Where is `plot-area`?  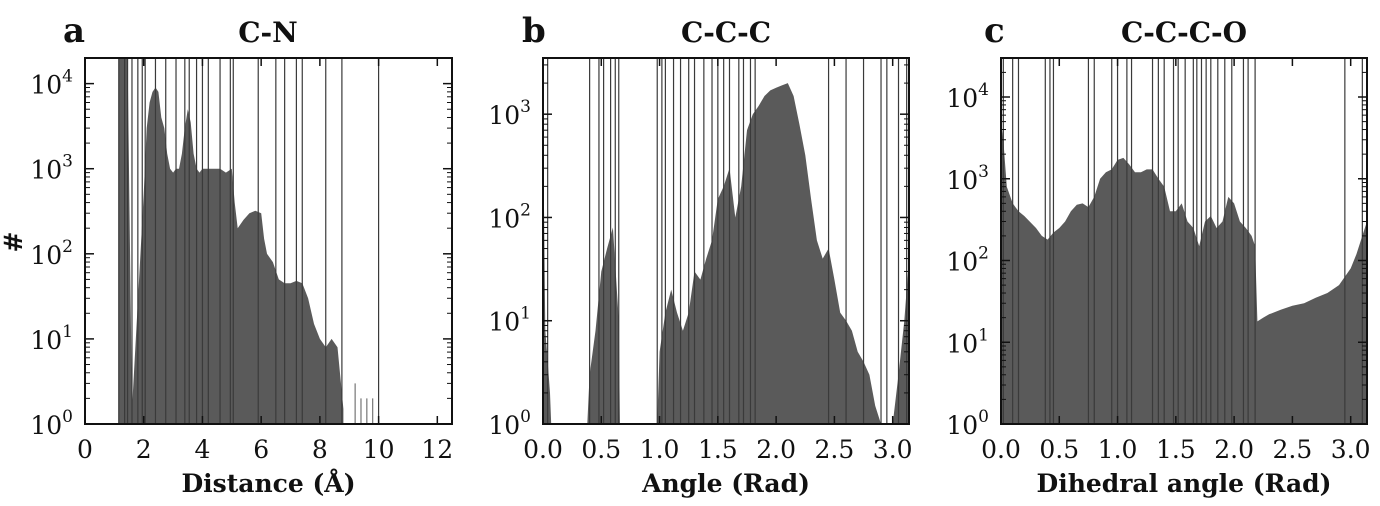
plot-area is located at coordinates (249, 241).